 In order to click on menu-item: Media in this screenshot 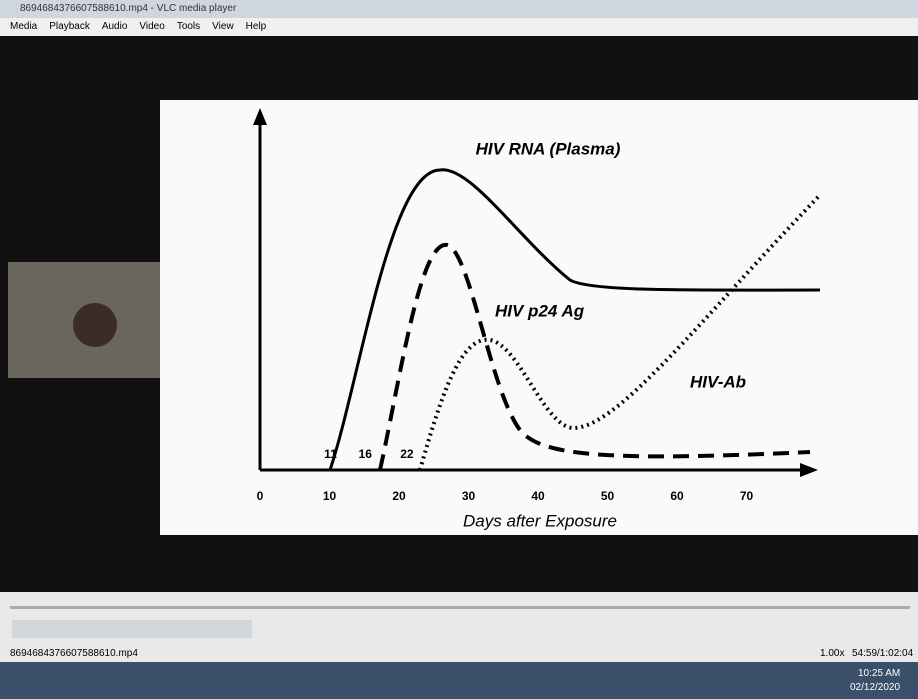, I will do `click(24, 26)`.